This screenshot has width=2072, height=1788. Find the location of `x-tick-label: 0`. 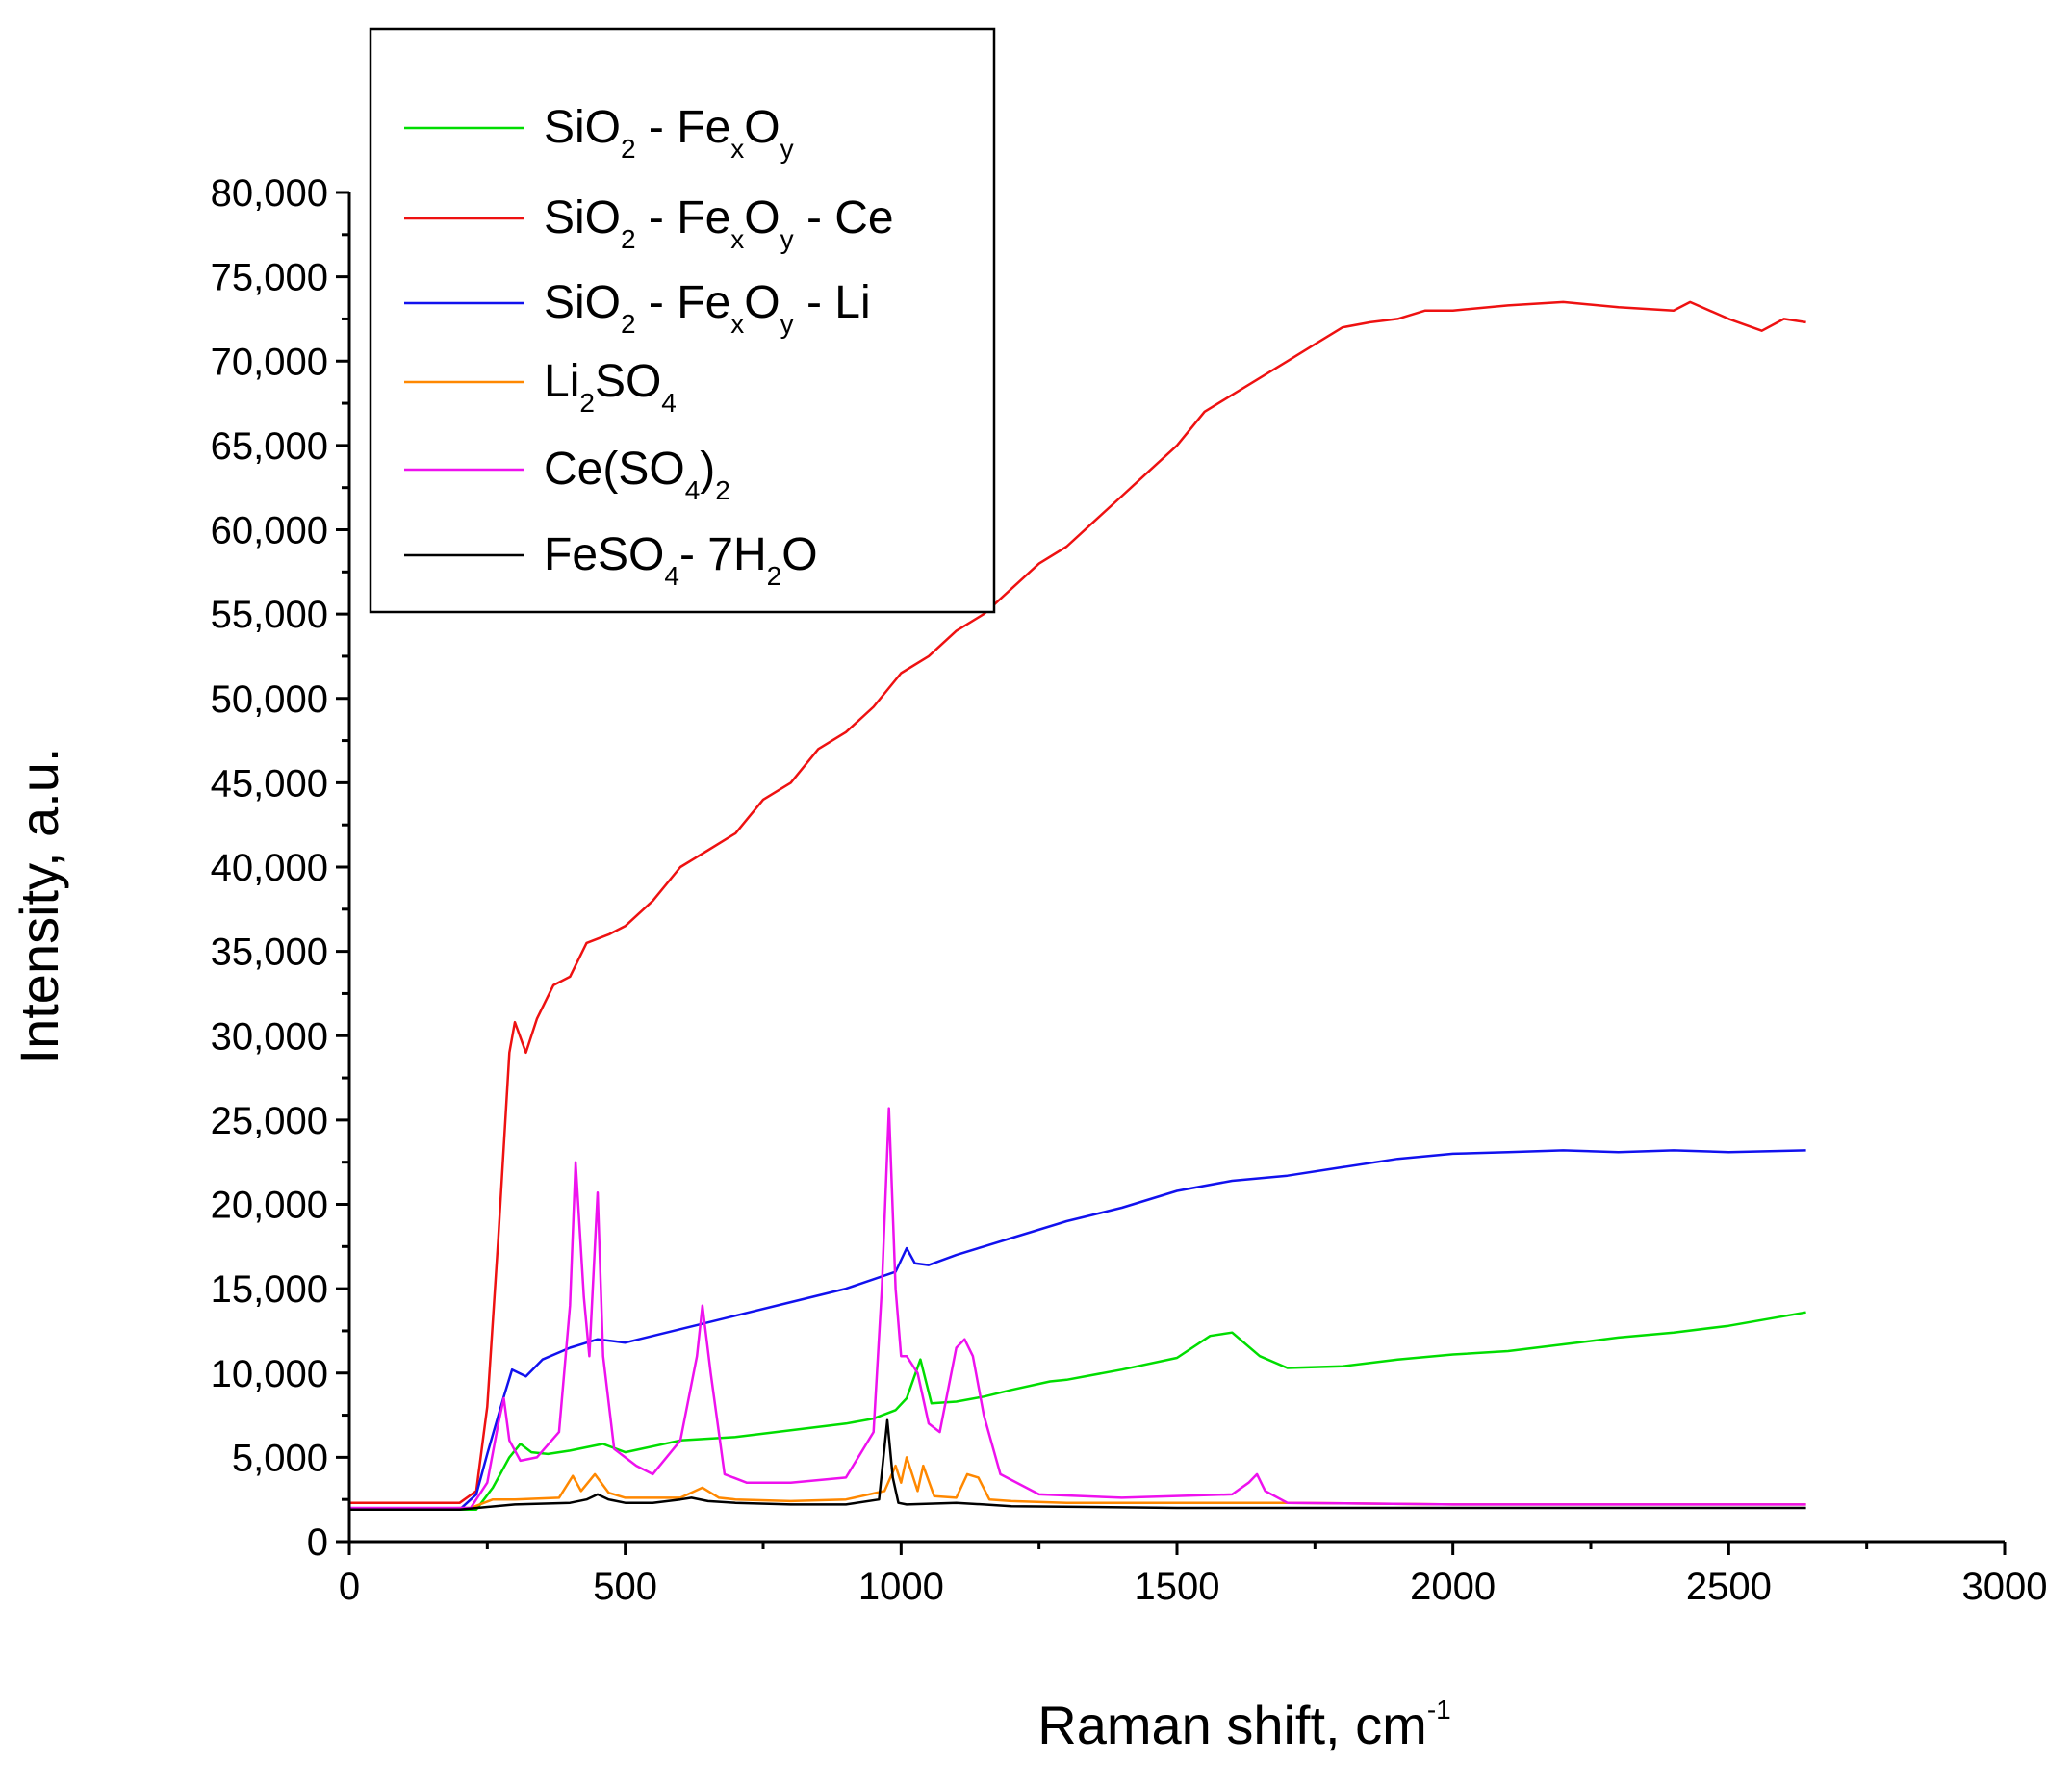

x-tick-label: 0 is located at coordinates (349, 1587).